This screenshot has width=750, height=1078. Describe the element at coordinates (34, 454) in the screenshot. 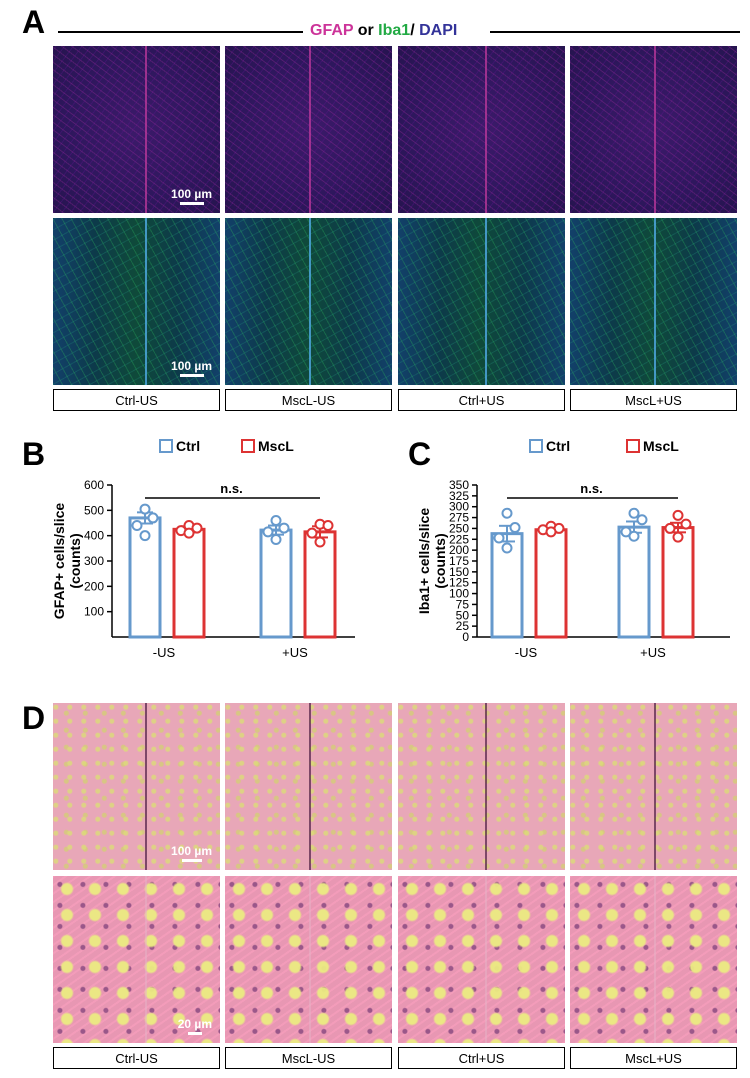

I see `panel-letter-b: B` at that location.